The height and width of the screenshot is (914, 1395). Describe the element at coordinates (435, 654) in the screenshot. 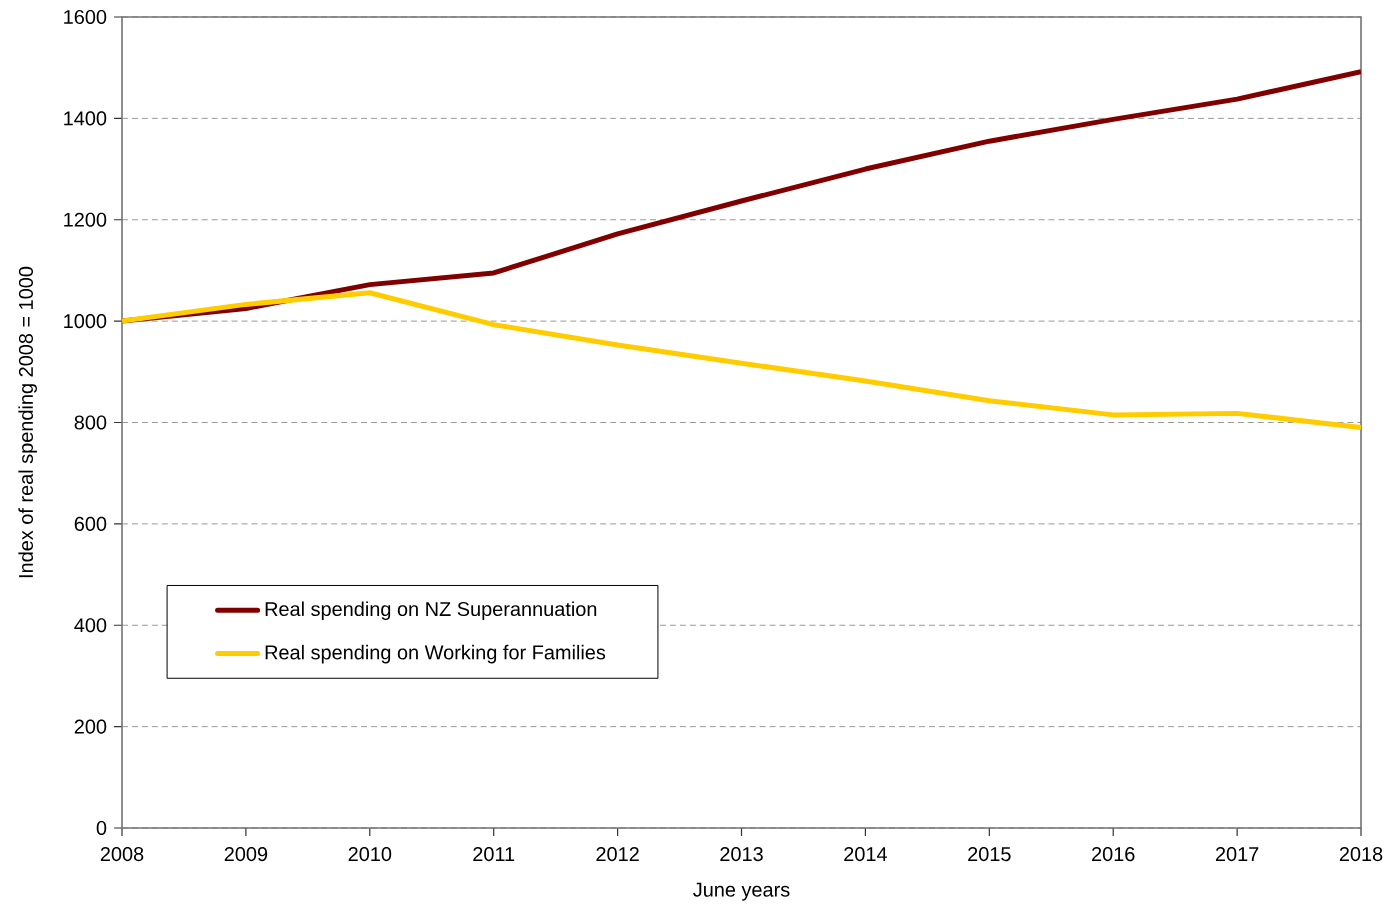

I see `legend-label: Real spending on Working for Families` at that location.